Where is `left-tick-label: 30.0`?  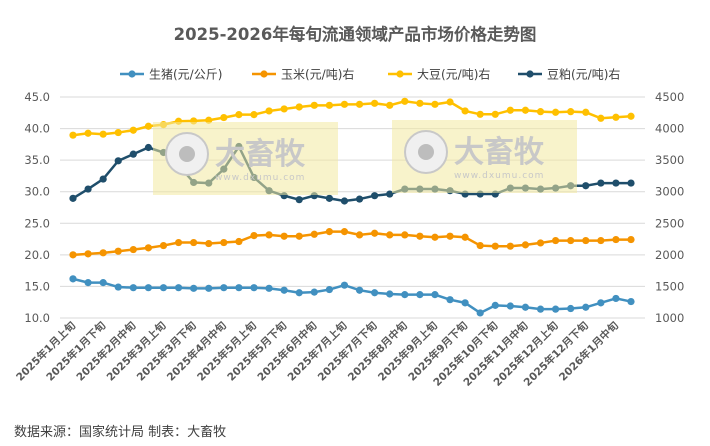 left-tick-label: 30.0 is located at coordinates (37, 192).